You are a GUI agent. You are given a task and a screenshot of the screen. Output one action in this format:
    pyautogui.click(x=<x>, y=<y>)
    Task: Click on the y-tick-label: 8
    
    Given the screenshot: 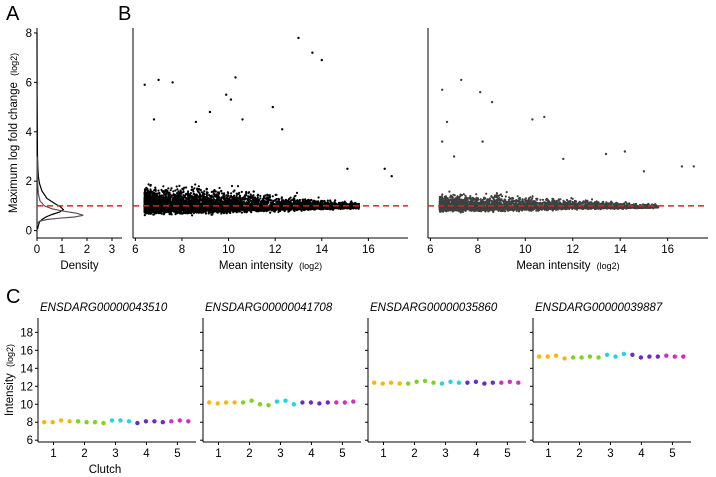 What is the action you would take?
    pyautogui.click(x=29, y=34)
    